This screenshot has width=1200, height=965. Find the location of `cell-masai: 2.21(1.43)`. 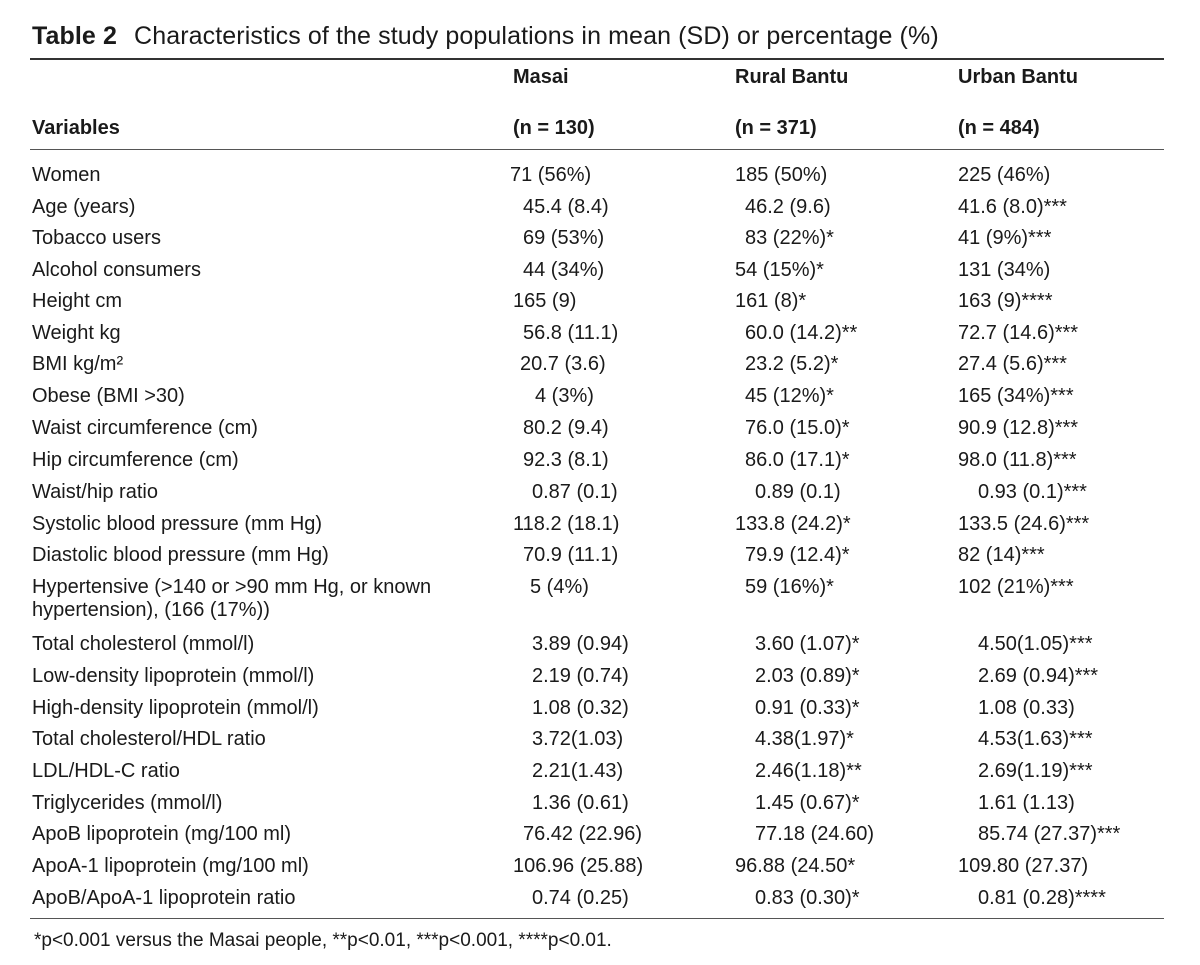

cell-masai: 2.21(1.43) is located at coordinates (578, 771).